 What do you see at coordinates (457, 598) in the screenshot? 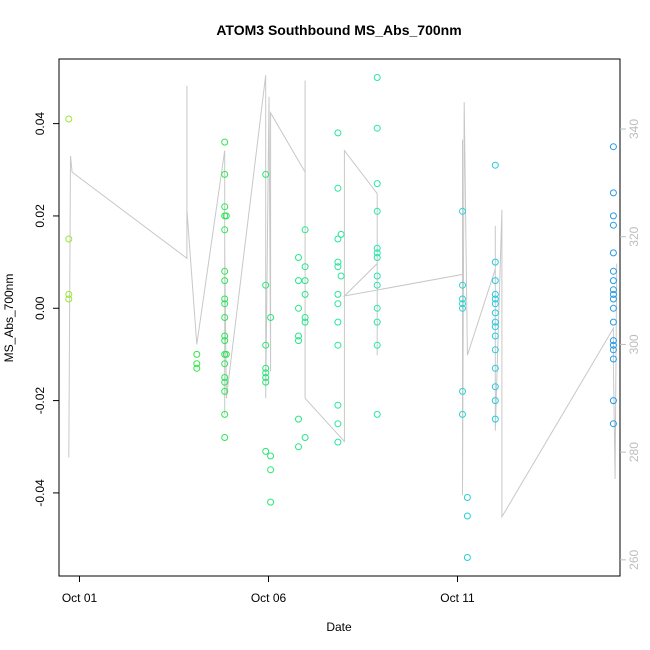
I see `x-tick-label: Oct 11` at bounding box center [457, 598].